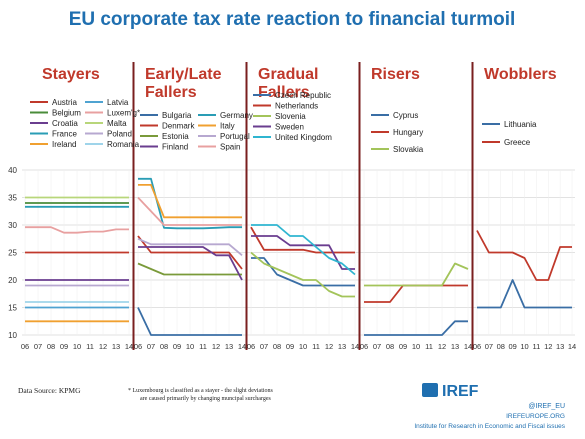 Image resolution: width=585 pixels, height=439 pixels. What do you see at coordinates (290, 116) in the screenshot?
I see `legend-label: Slovenia` at bounding box center [290, 116].